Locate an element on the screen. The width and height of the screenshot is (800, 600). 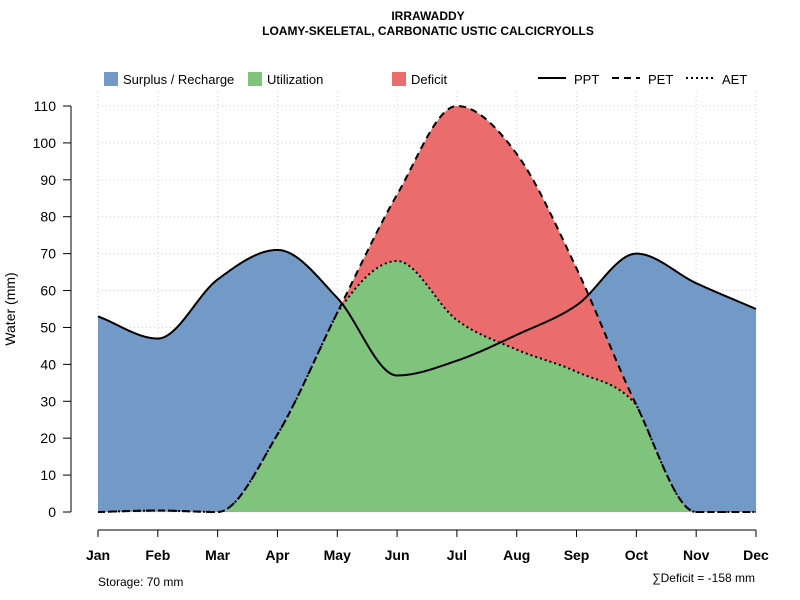
x-tick-label: Sep is located at coordinates (577, 555).